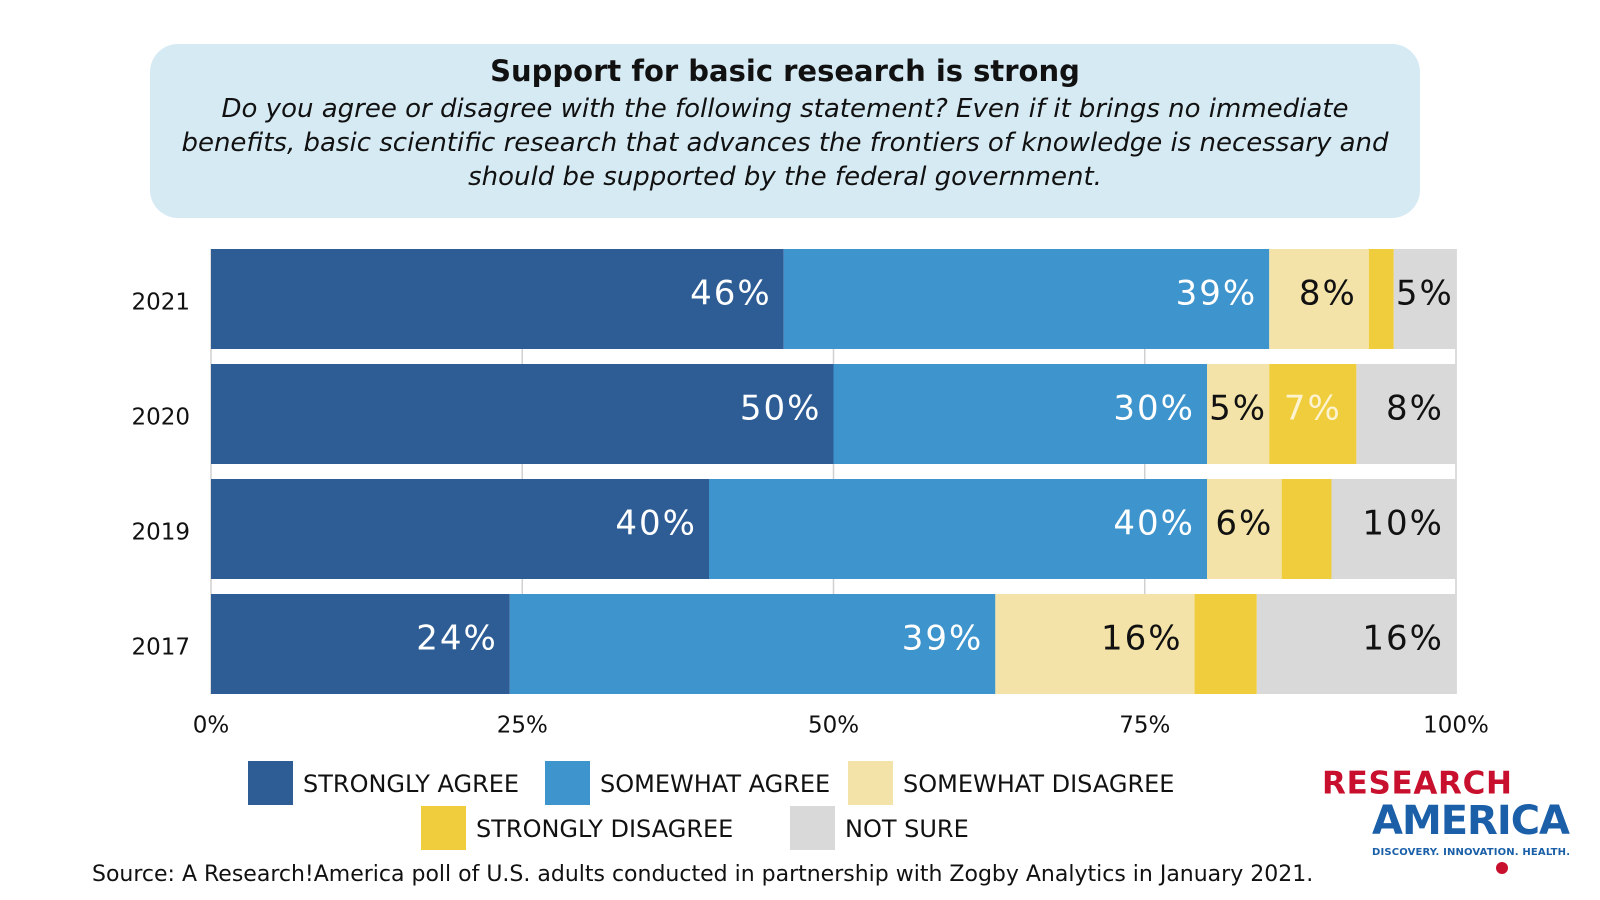  What do you see at coordinates (1313, 409) in the screenshot?
I see `value-label: 7%` at bounding box center [1313, 409].